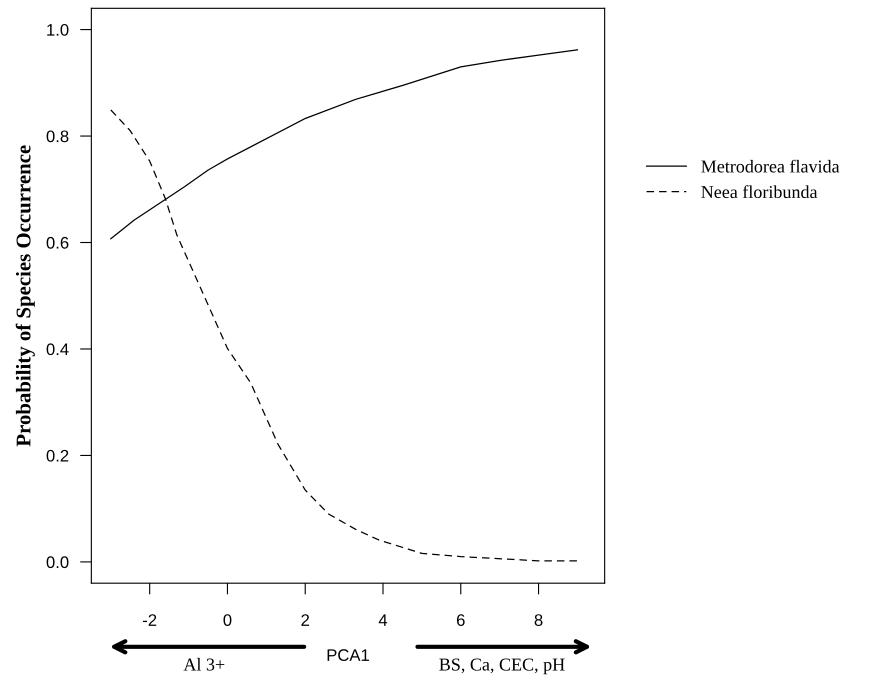 The image size is (870, 691). I want to click on y-tick-label: 0.2, so click(57, 456).